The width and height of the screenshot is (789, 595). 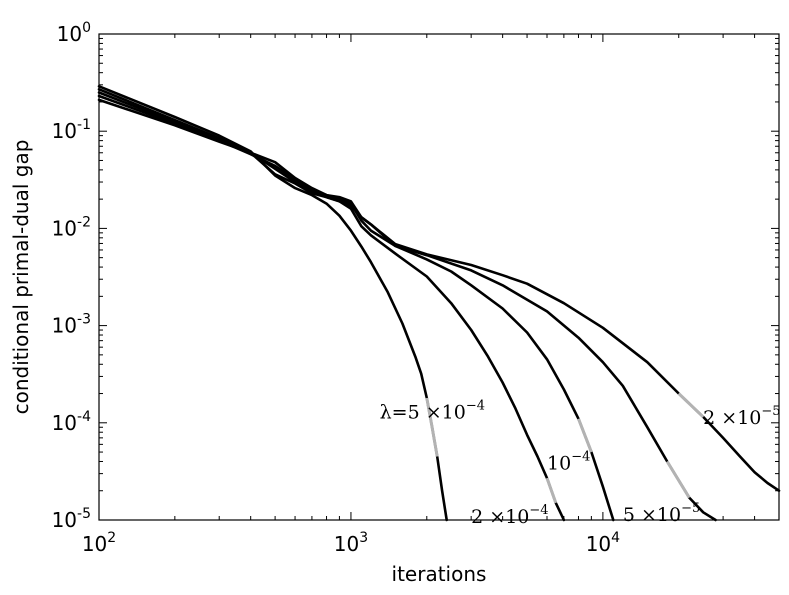 I want to click on x-tick-label-2: 10³, so click(x=351, y=543).